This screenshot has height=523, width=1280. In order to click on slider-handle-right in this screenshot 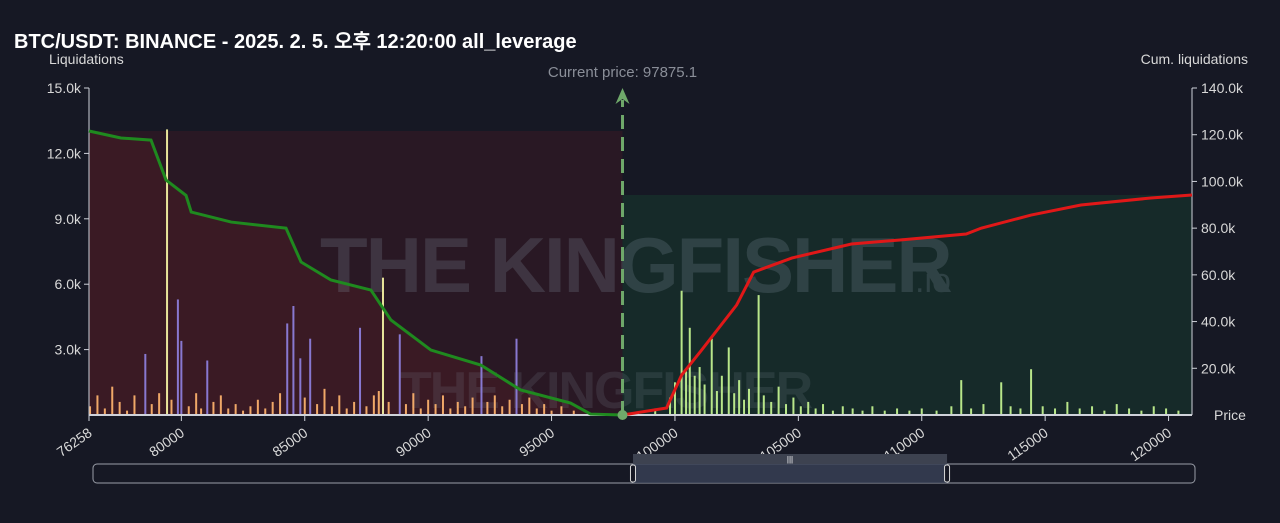, I will do `click(947, 473)`.